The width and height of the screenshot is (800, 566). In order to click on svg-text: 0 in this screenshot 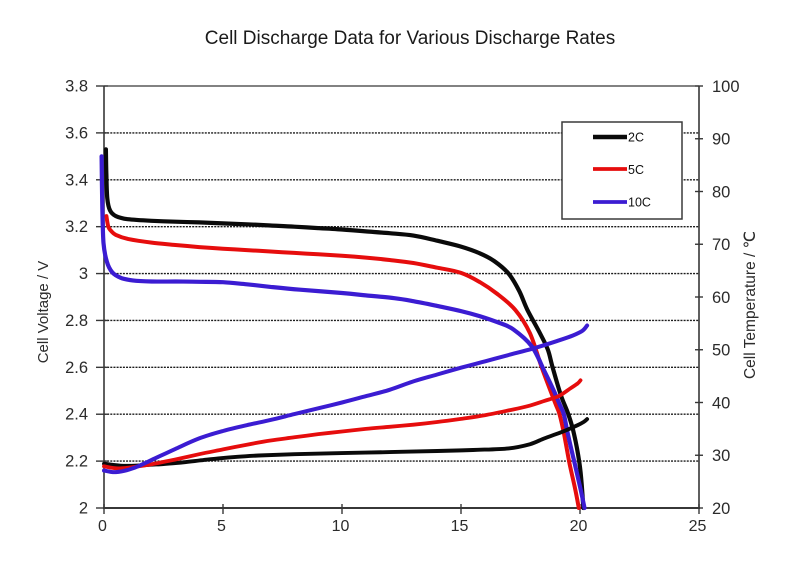, I will do `click(102, 526)`.